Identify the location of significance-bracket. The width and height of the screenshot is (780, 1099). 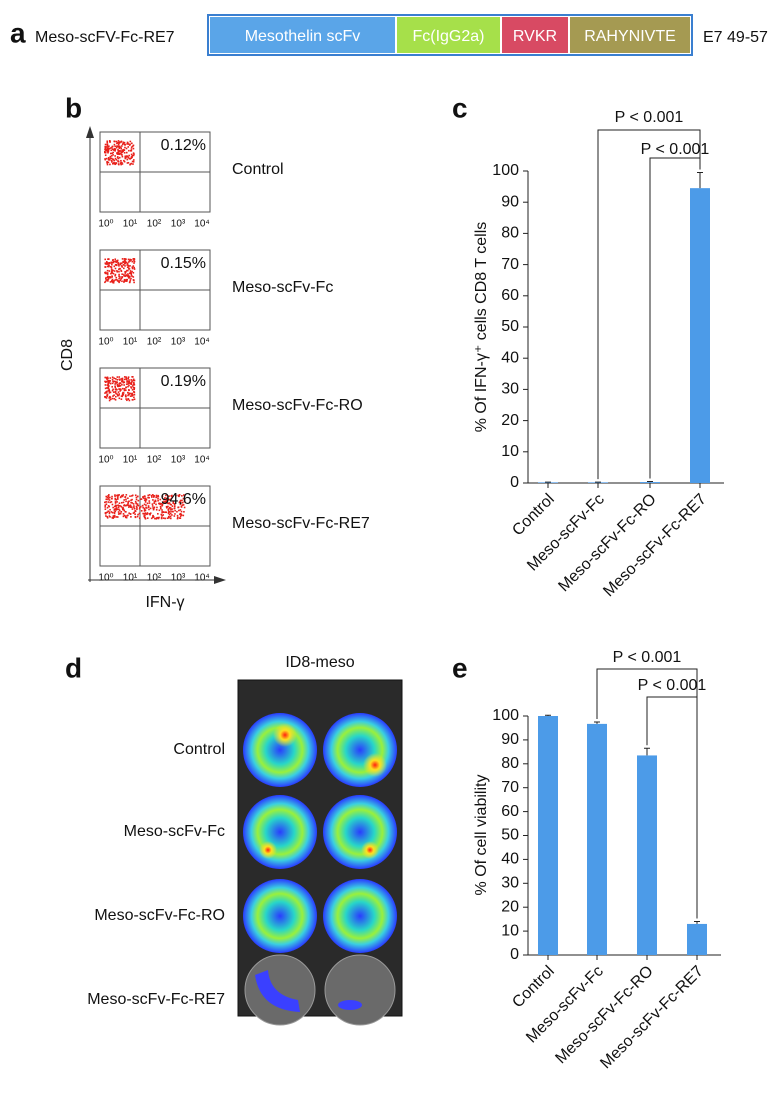
(675, 318).